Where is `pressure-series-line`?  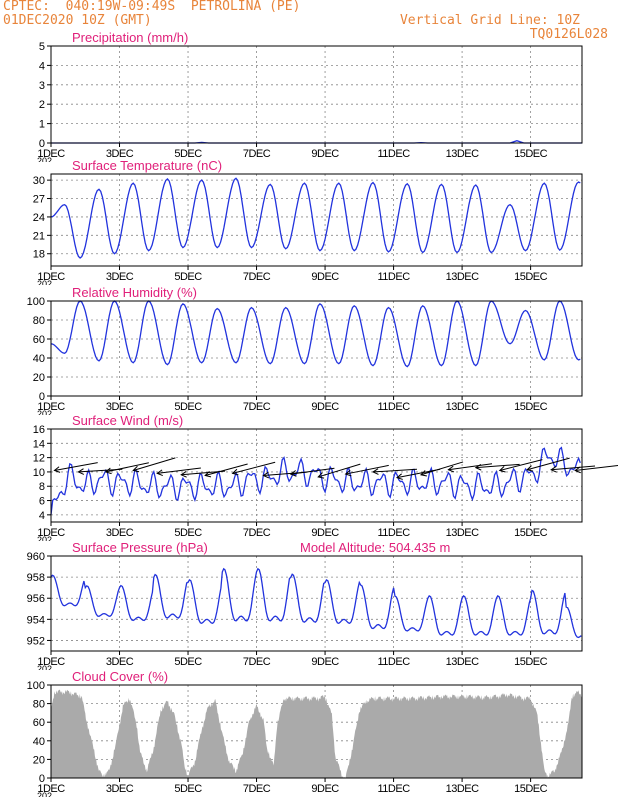
pressure-series-line is located at coordinates (316, 603).